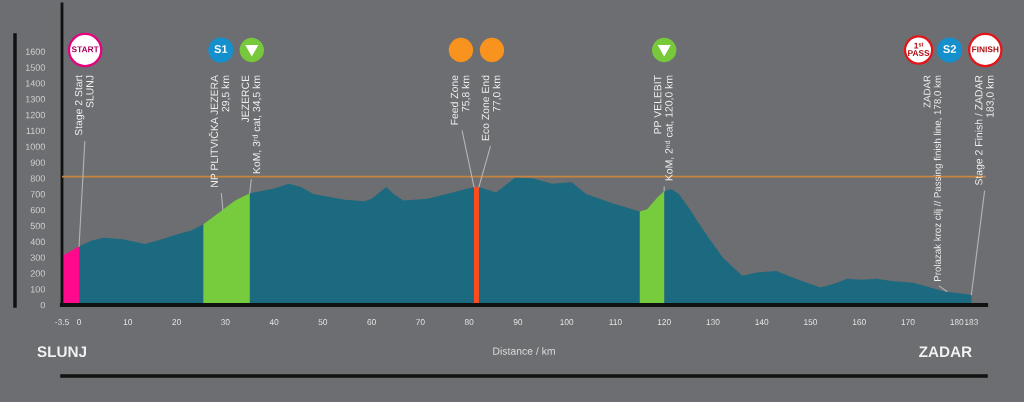 The image size is (1024, 402). Describe the element at coordinates (420, 322) in the screenshot. I see `x-tick-label: 70` at that location.